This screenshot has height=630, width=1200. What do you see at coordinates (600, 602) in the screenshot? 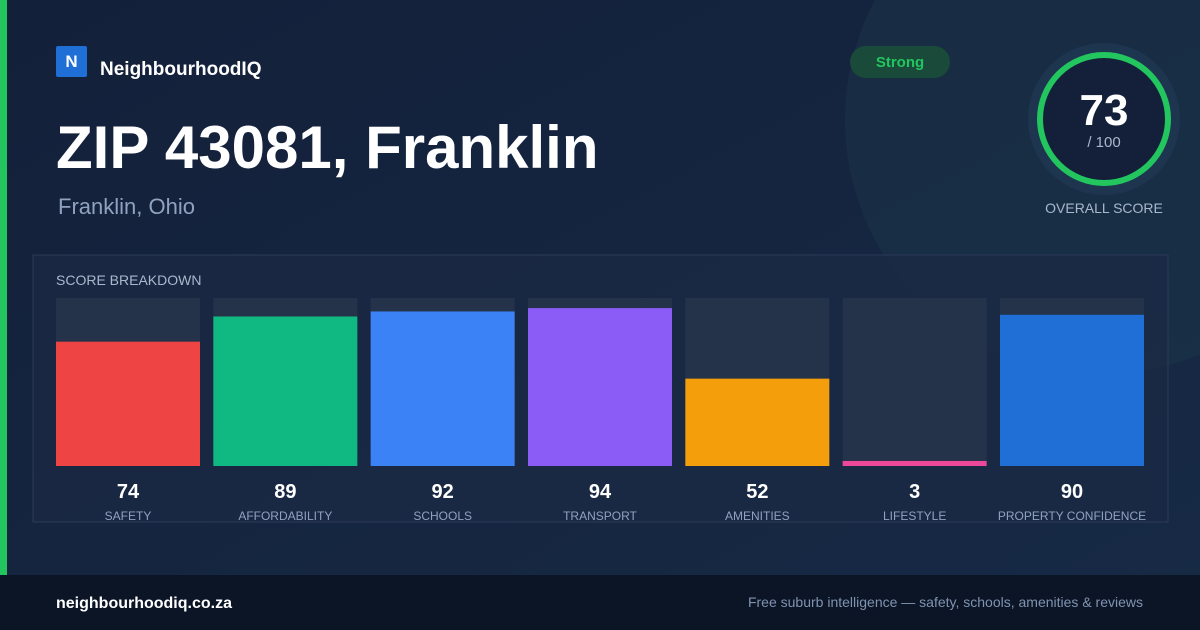
I see `footer-bar` at bounding box center [600, 602].